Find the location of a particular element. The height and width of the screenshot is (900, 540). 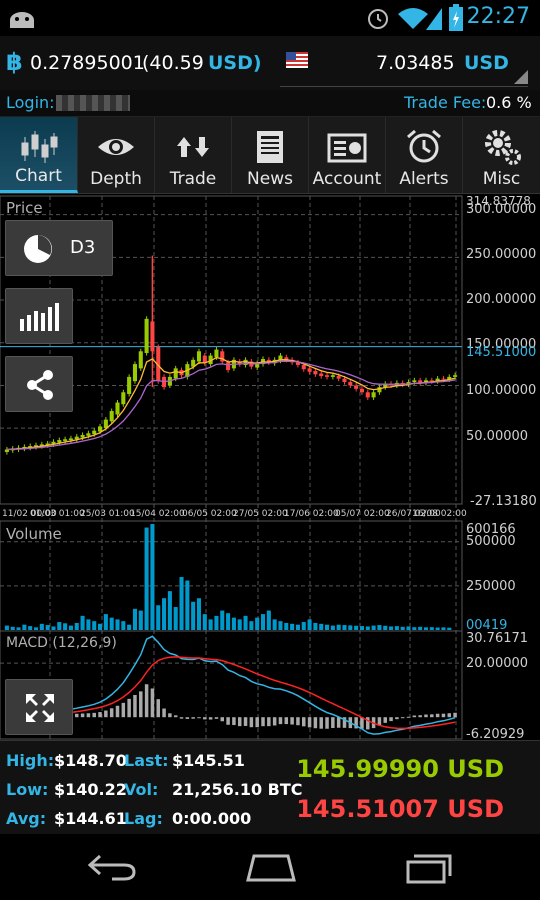

tab-alerts: Alerts is located at coordinates (424, 155).